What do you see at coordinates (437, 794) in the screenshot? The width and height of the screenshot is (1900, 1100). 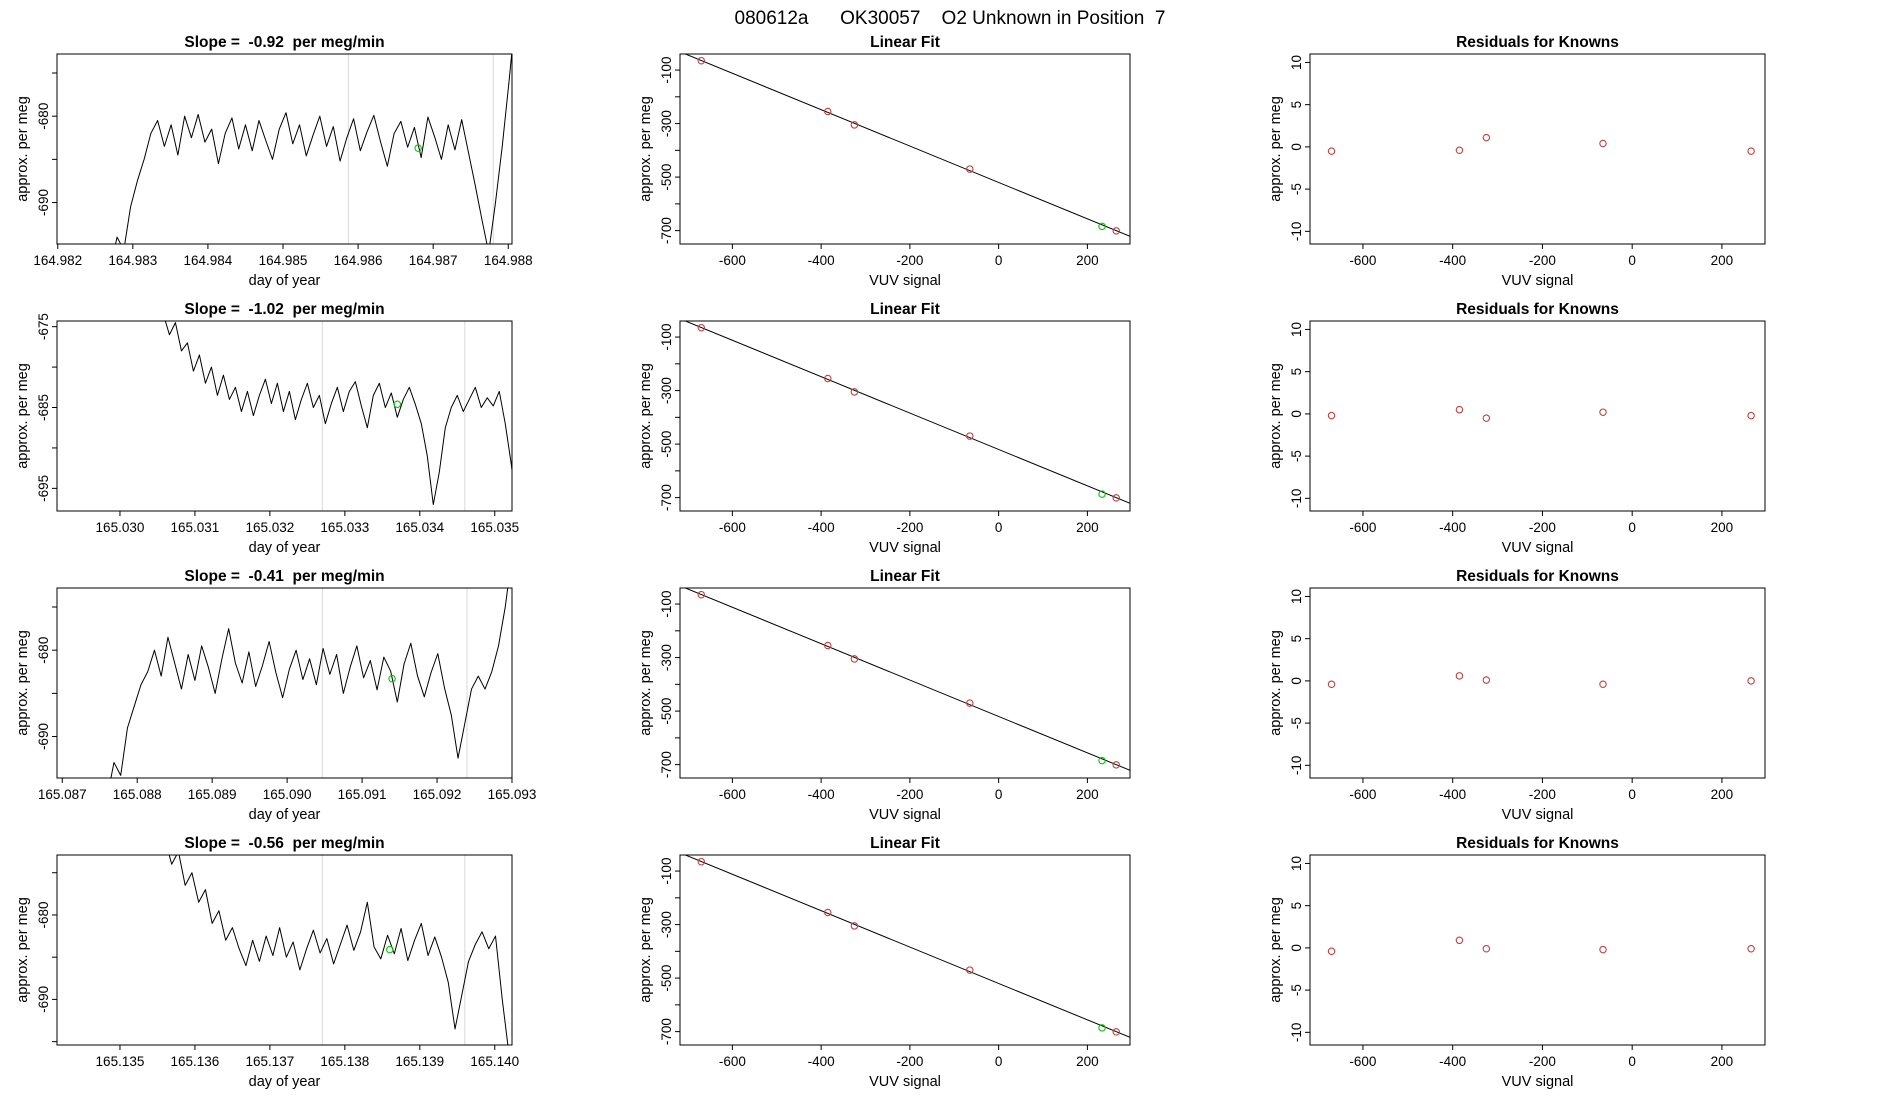 I see `x-tick-label: 165.092` at bounding box center [437, 794].